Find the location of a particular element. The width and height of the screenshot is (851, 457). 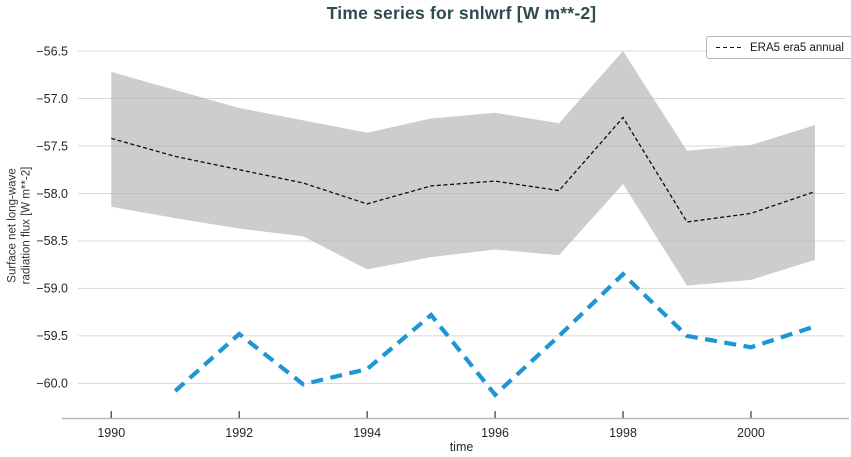

legend-dashed-line-icon is located at coordinates (729, 47).